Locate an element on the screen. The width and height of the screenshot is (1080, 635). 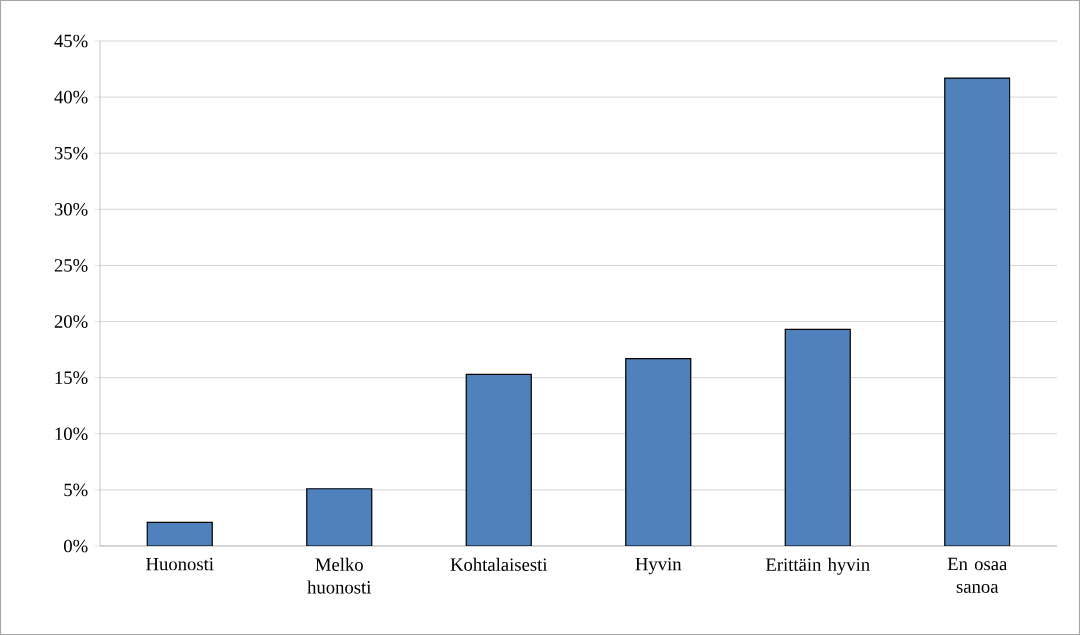
y-tick-label: 0% is located at coordinates (76, 546).